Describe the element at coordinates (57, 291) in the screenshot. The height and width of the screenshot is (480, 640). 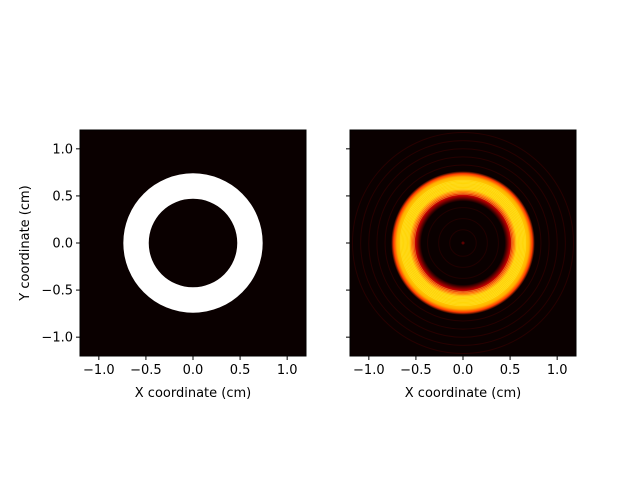
I see `y-tick-label: −0.5` at that location.